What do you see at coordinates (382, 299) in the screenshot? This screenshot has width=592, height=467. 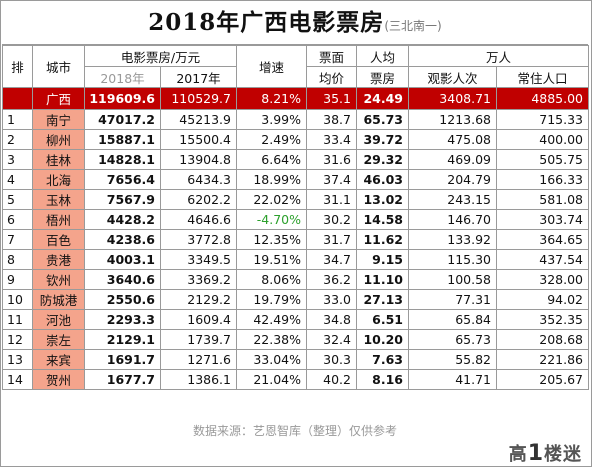 I see `row-per-capita: 27.13` at bounding box center [382, 299].